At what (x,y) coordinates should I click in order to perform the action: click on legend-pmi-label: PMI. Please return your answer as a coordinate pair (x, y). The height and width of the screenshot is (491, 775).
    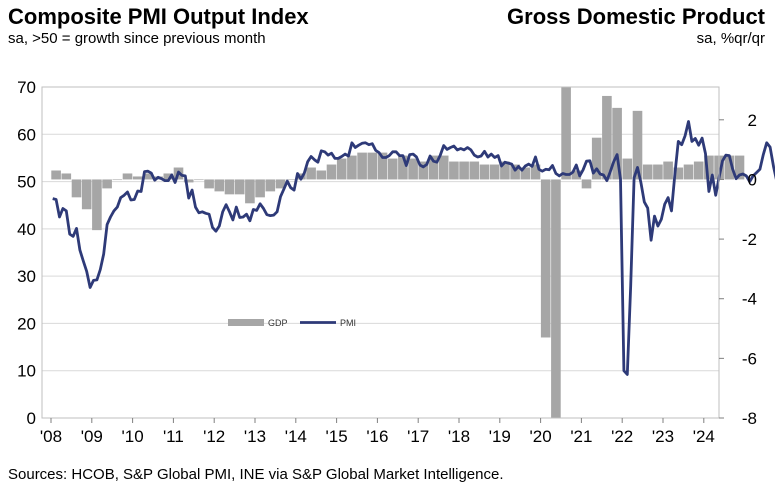
    Looking at the image, I should click on (348, 323).